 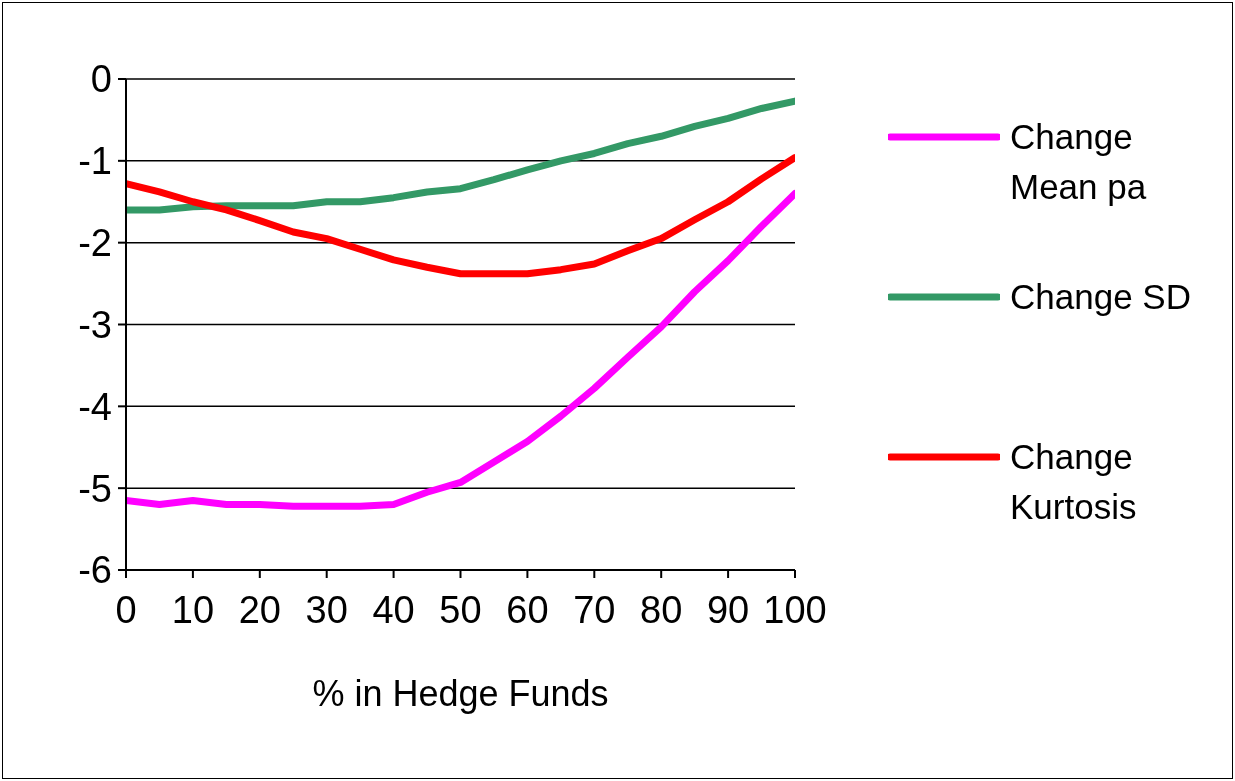 What do you see at coordinates (95, 570) in the screenshot?
I see `y-tick-label: -6` at bounding box center [95, 570].